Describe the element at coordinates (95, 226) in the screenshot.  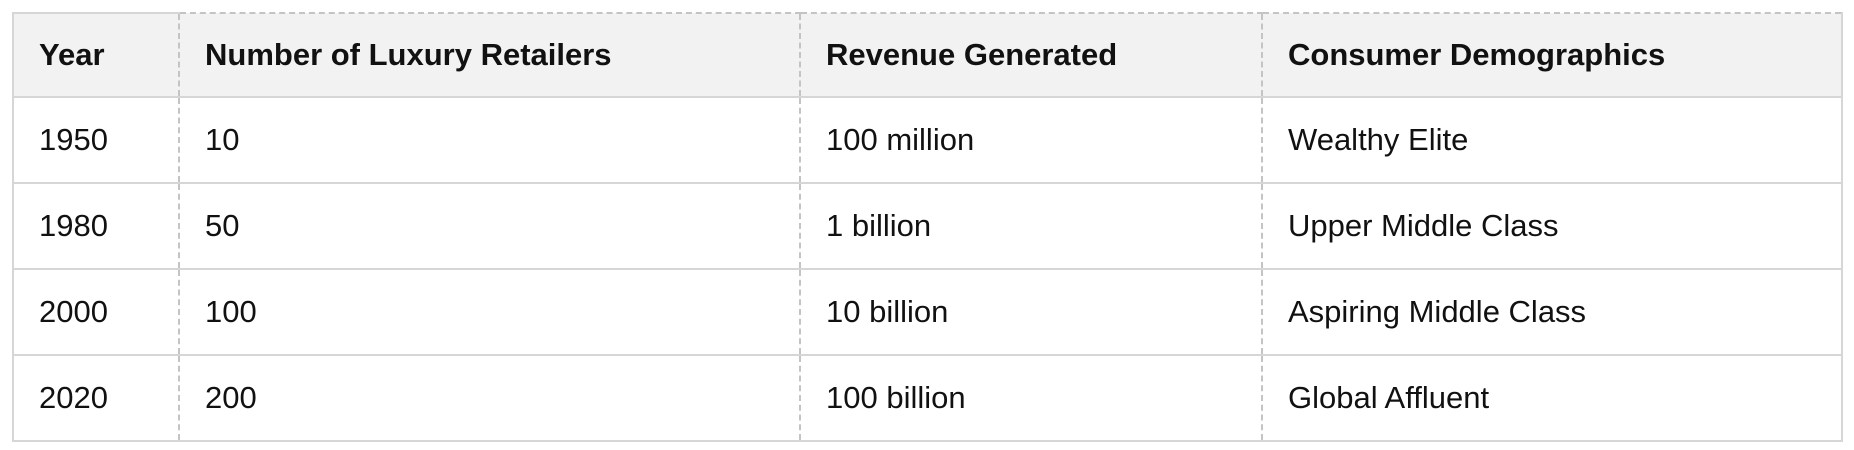
I see `cell-year: 1980` at that location.